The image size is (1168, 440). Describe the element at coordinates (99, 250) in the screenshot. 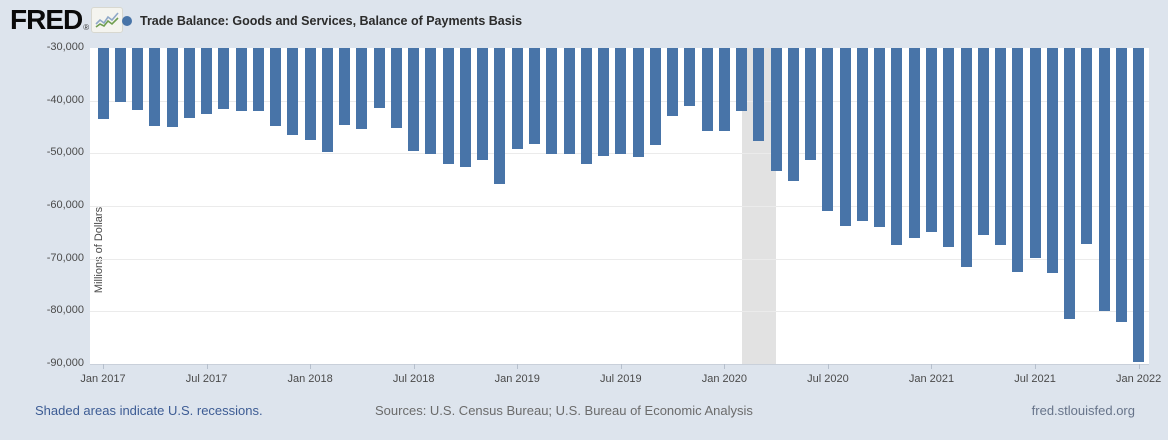

I see `y-axis-title: Millions of Dollars` at that location.